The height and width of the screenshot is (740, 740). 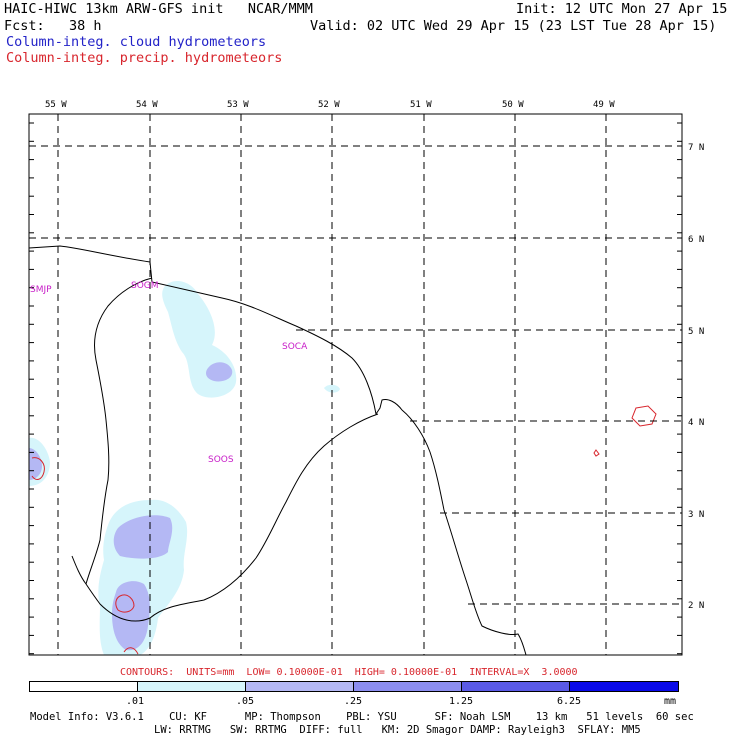 I want to click on colorbar-label: .25, so click(x=353, y=701).